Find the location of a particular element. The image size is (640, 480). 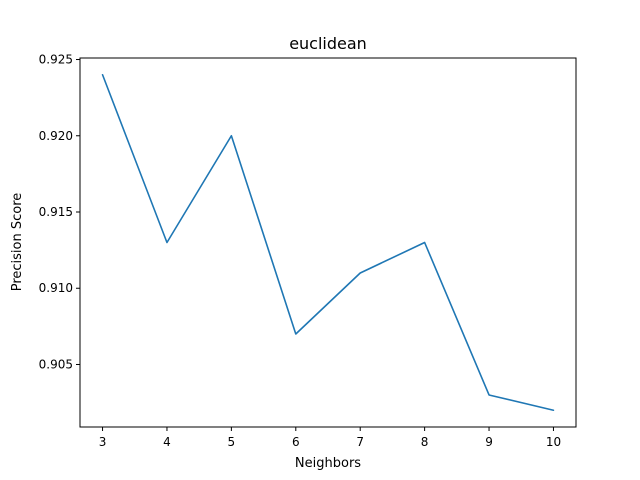

x-tick-label: 6 is located at coordinates (296, 442).